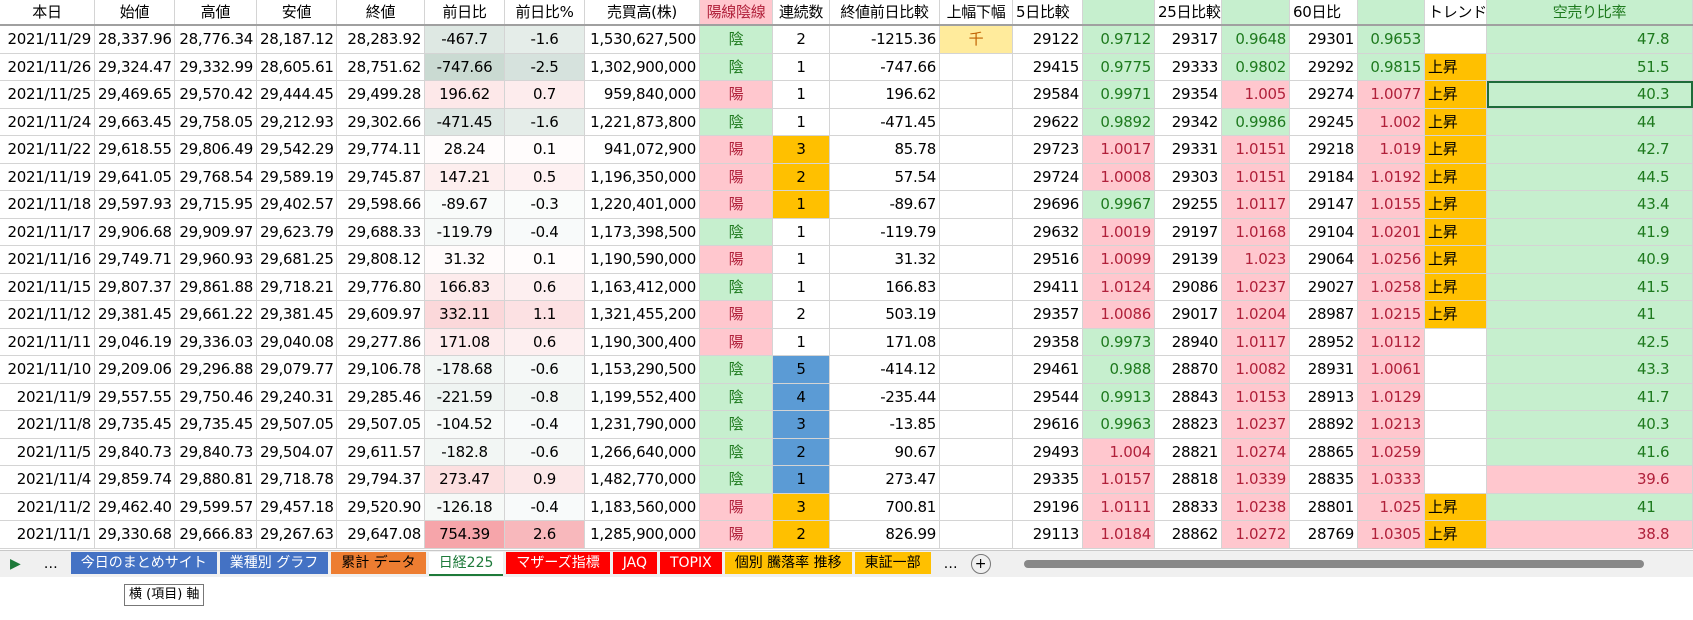  I want to click on cell-ma60-ratio: 1.0155, so click(1391, 204).